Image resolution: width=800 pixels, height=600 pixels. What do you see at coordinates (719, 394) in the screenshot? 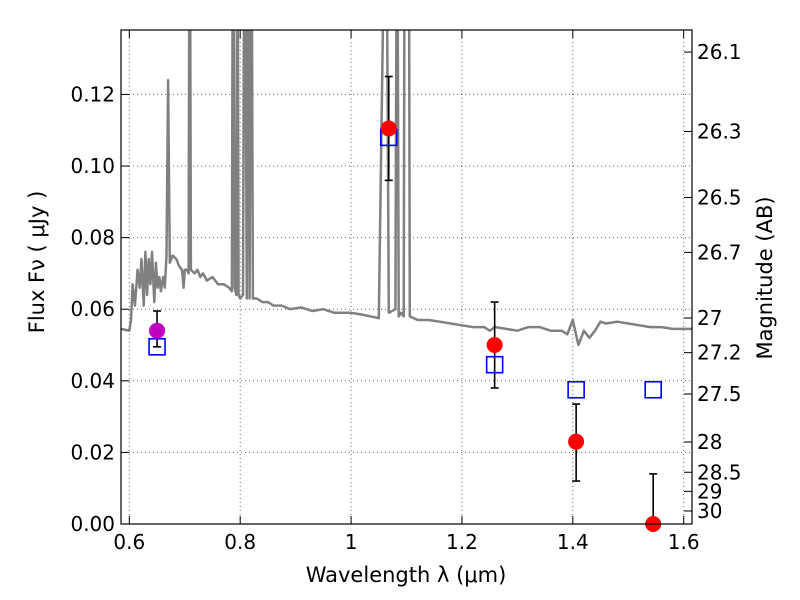
I see `right-tick-label: 27.5` at bounding box center [719, 394].